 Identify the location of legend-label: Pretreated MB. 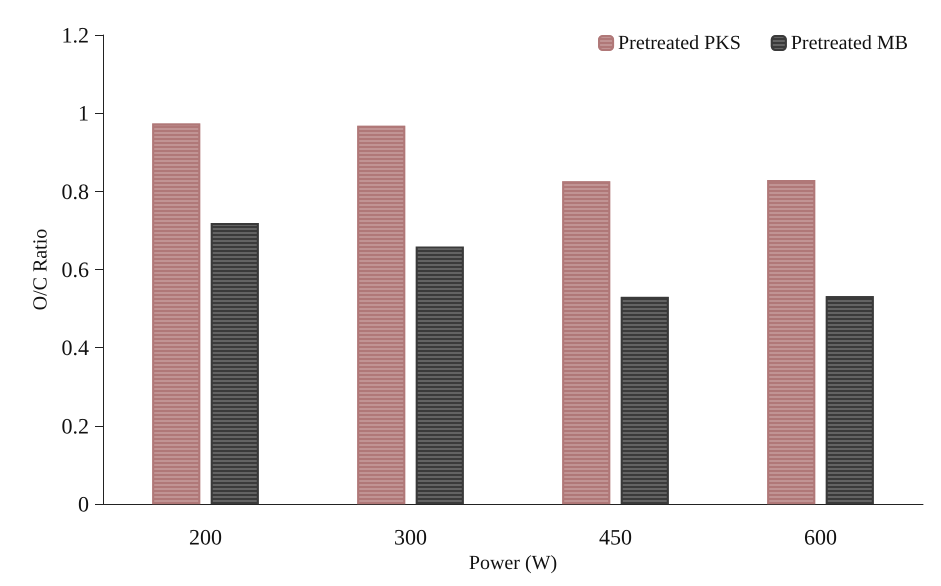
(849, 43).